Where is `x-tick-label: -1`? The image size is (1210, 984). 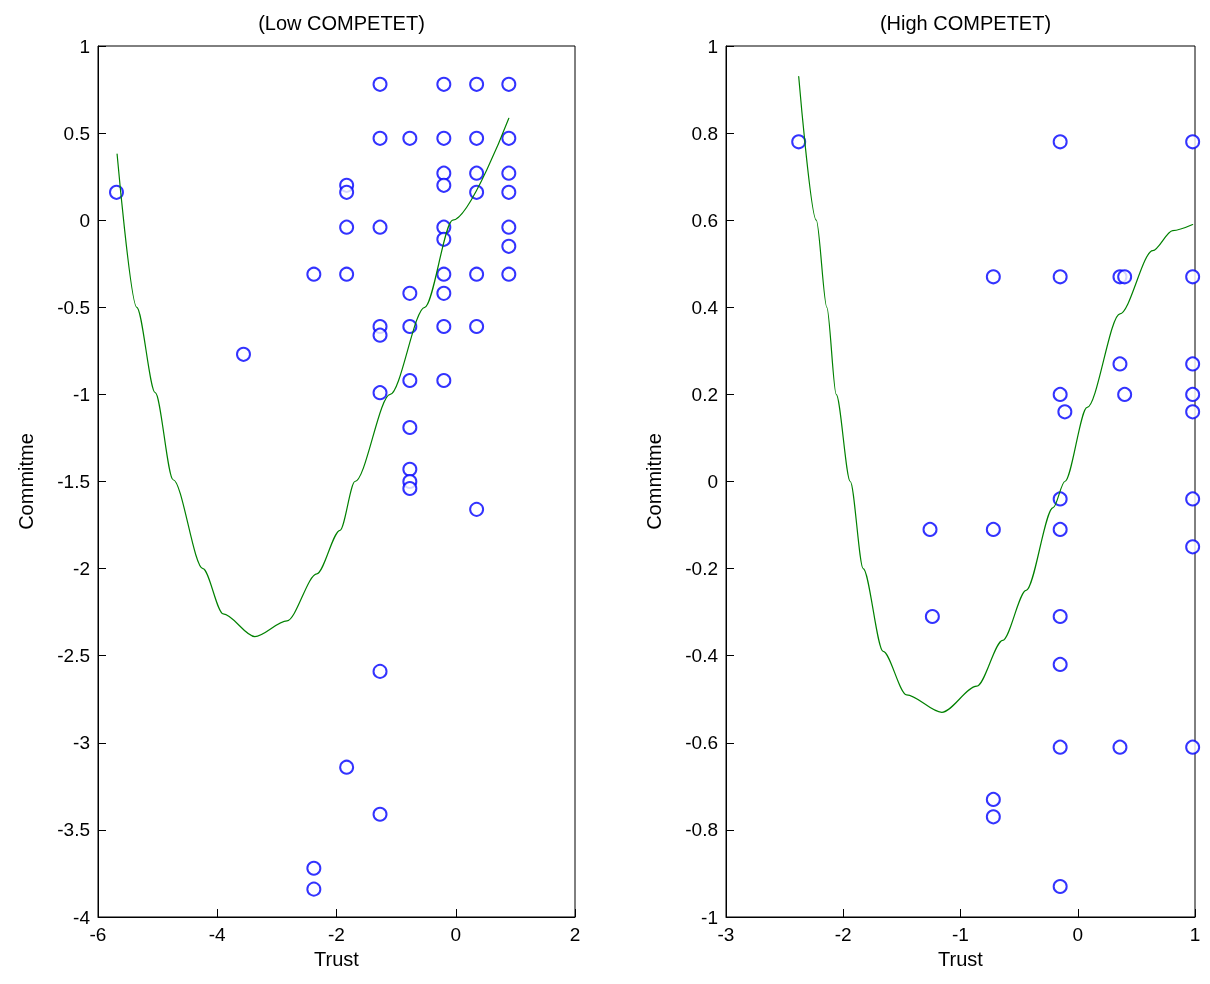
x-tick-label: -1 is located at coordinates (960, 934).